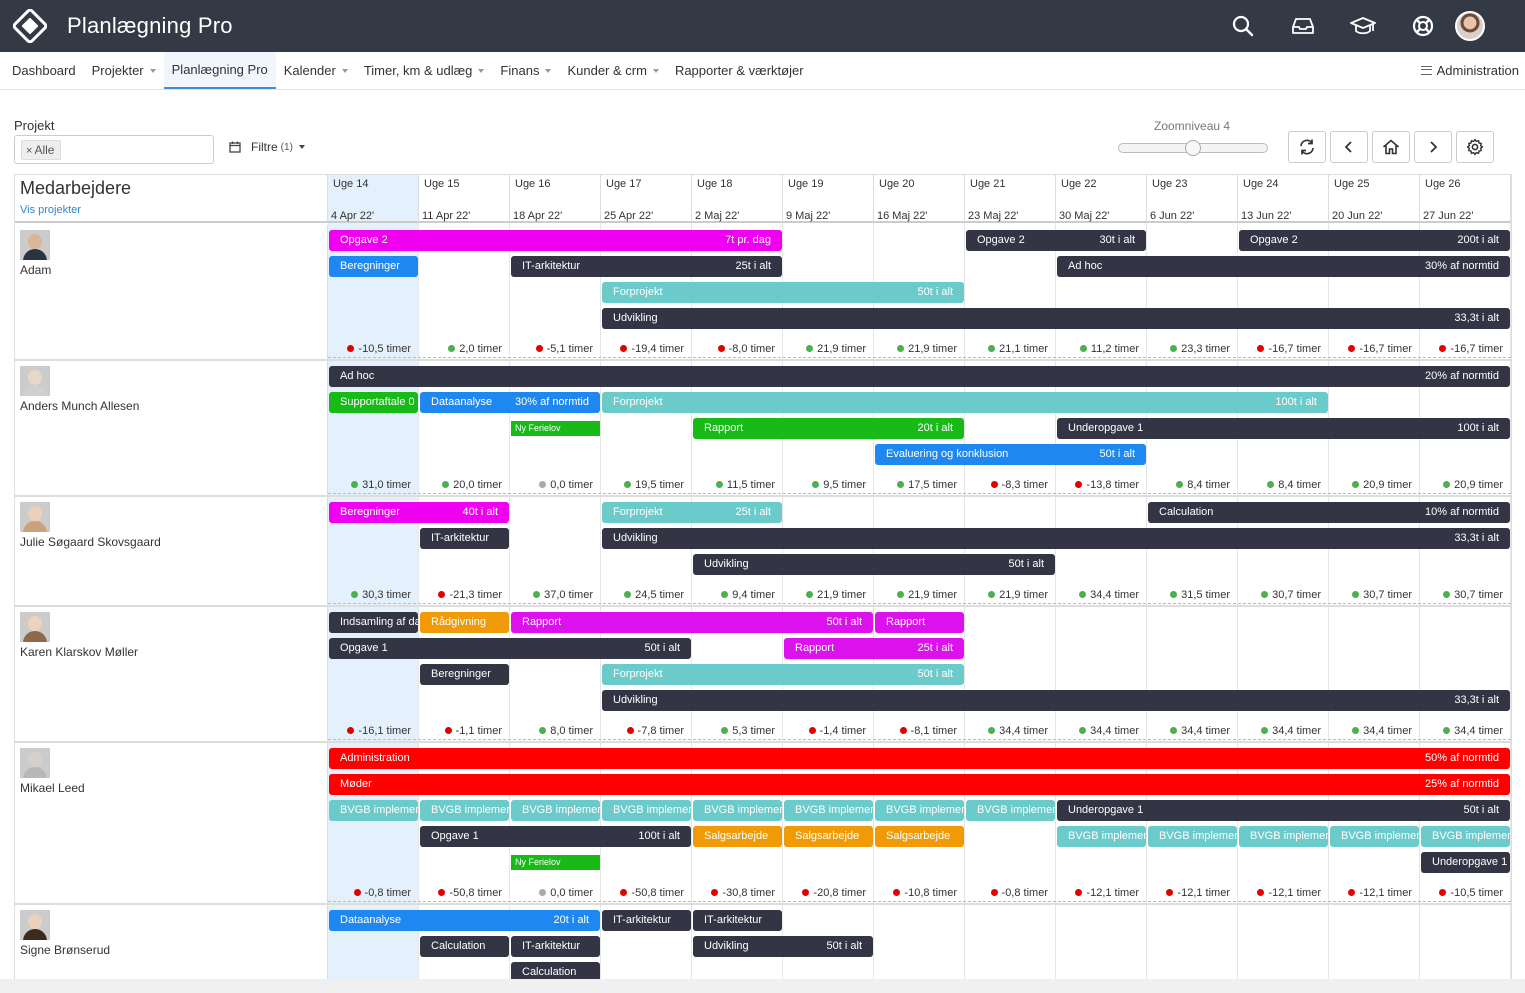 Image resolution: width=1525 pixels, height=993 pixels. Describe the element at coordinates (316, 70) in the screenshot. I see `nav-item-3: Kalender` at that location.